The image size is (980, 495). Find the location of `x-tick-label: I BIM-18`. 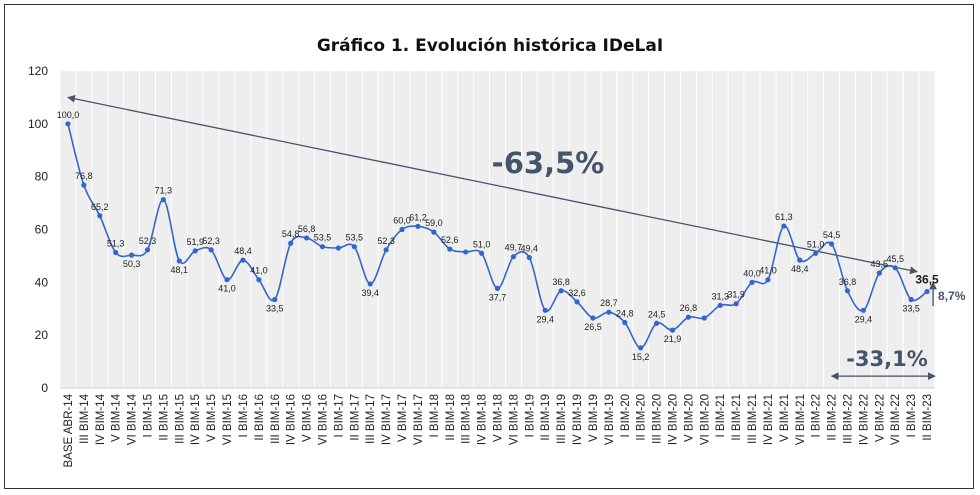

x-tick-label: I BIM-18 is located at coordinates (435, 415).